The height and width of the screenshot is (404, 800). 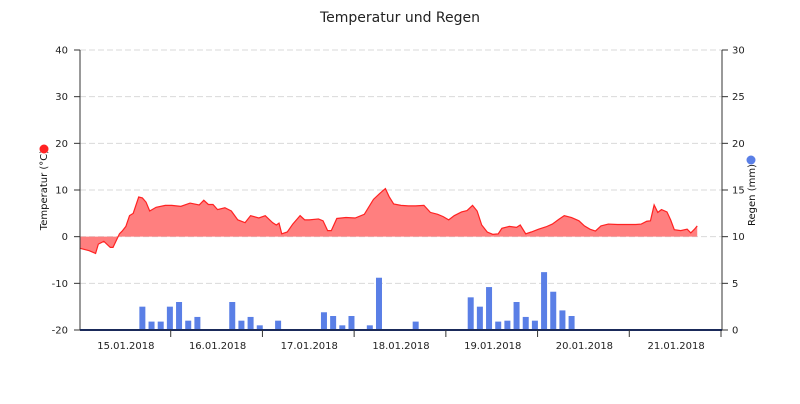 I want to click on rain-legend-marker, so click(x=751, y=160).